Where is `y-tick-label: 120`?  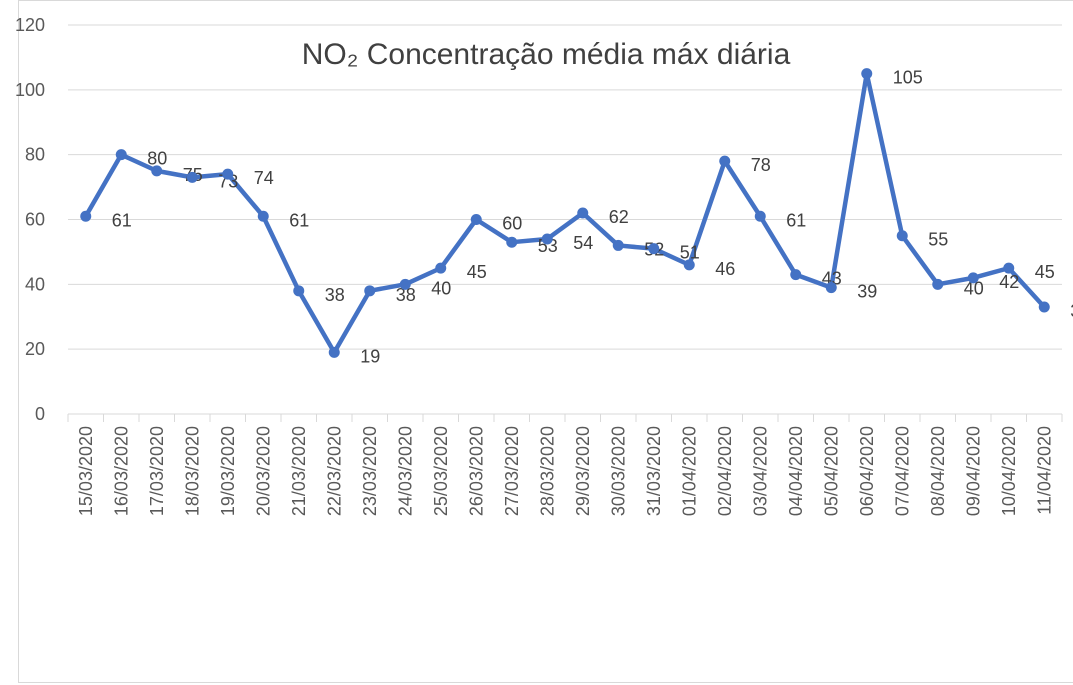 y-tick-label: 120 is located at coordinates (30, 25).